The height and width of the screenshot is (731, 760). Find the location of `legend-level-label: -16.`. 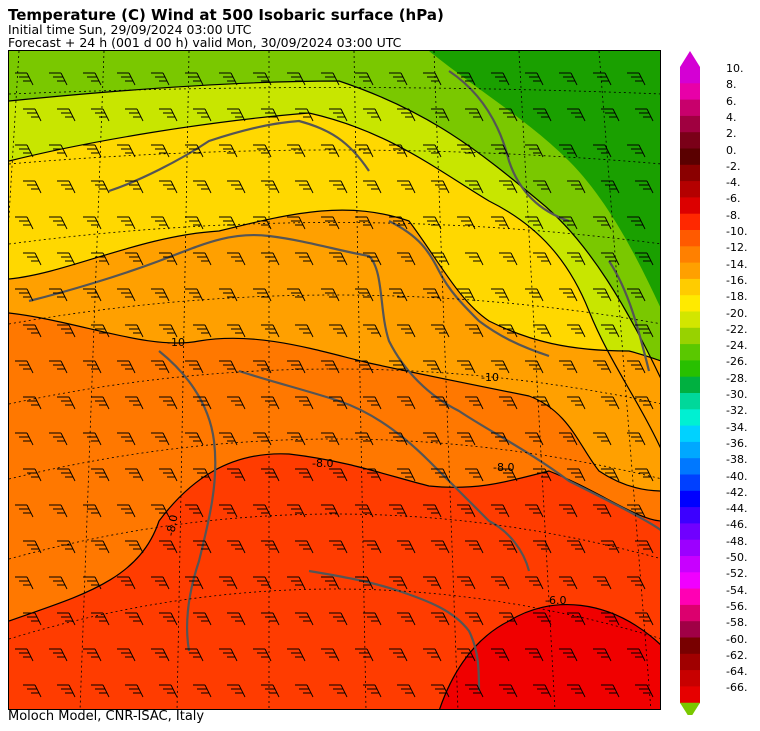

legend-level-label: -16. is located at coordinates (737, 280).